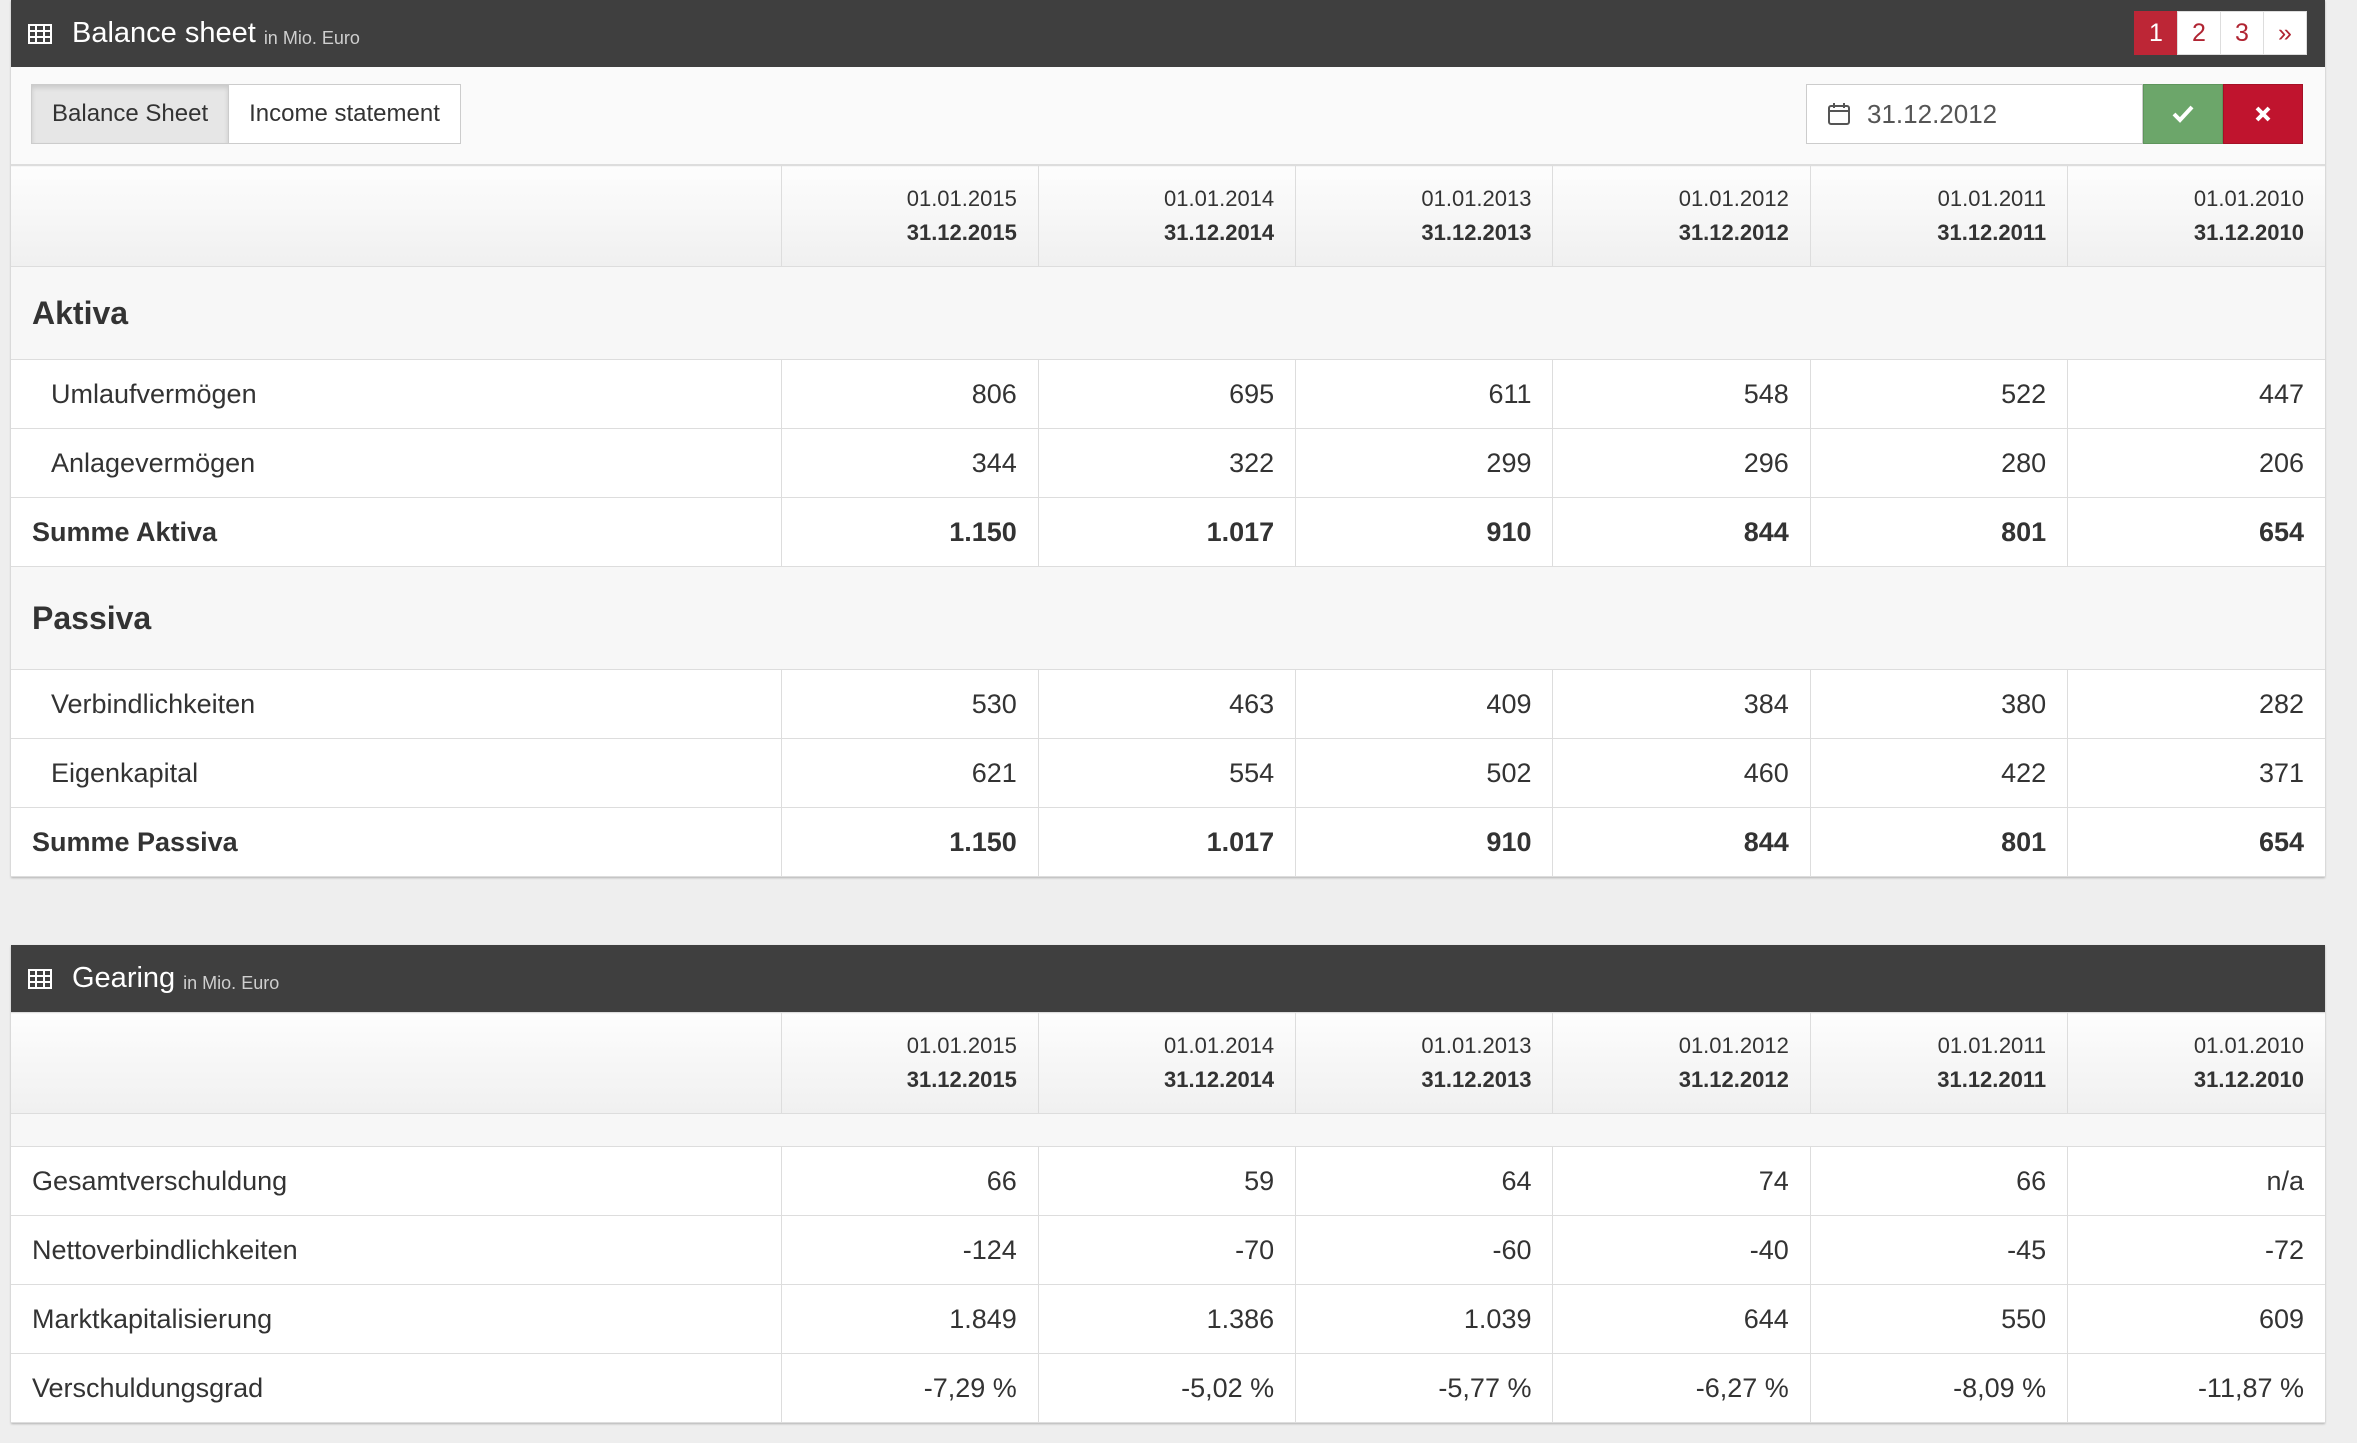 The width and height of the screenshot is (2357, 1443). Describe the element at coordinates (344, 114) in the screenshot. I see `tab-income-statement: Income statement` at that location.